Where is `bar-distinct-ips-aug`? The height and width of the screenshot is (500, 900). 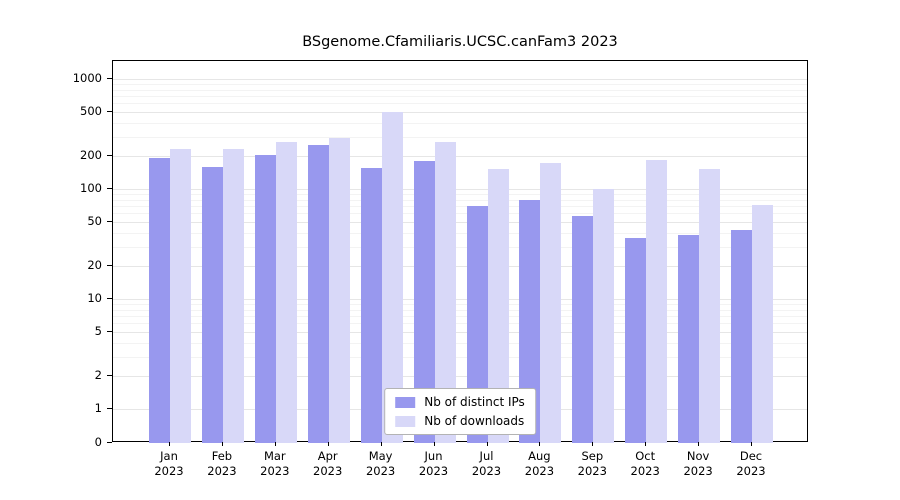 bar-distinct-ips-aug is located at coordinates (530, 321).